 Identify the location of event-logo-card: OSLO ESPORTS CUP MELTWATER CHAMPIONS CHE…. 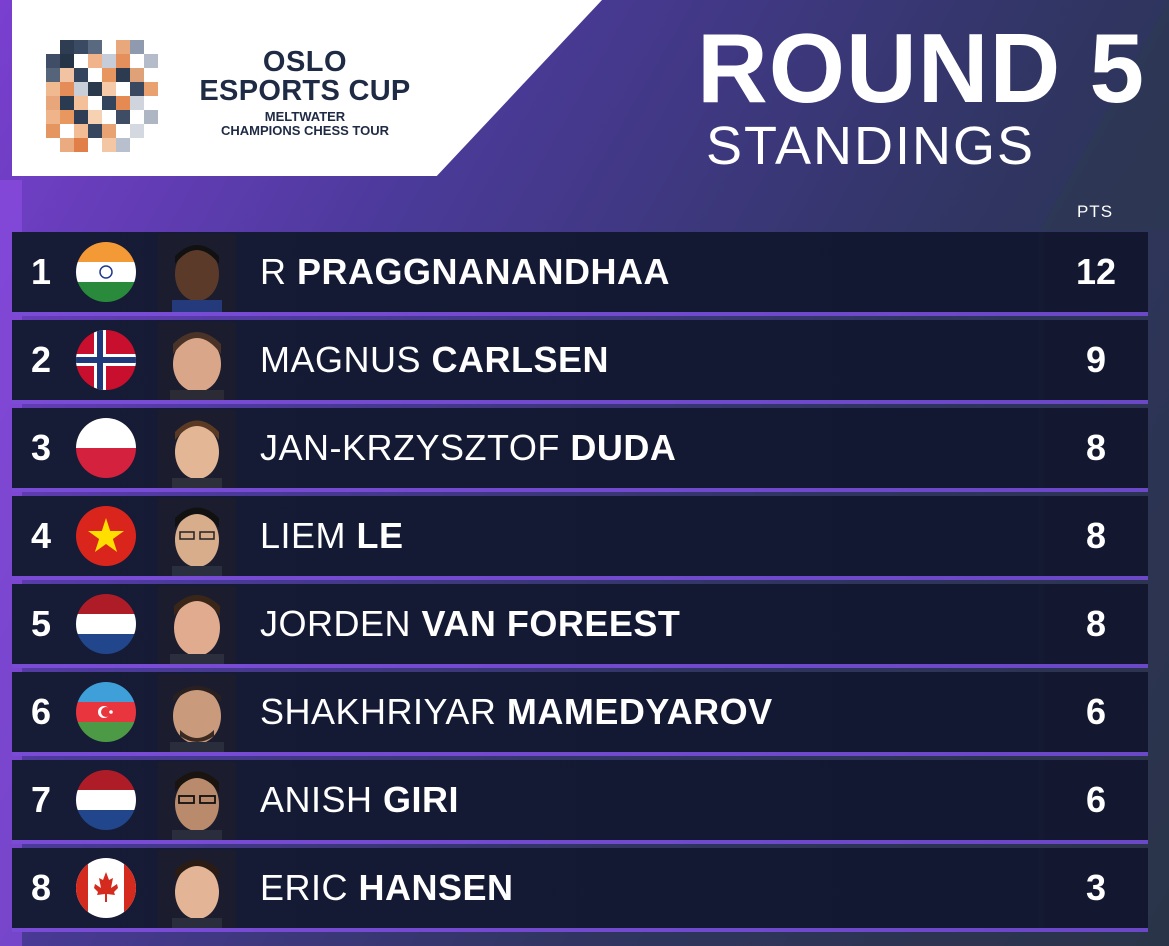
(307, 88).